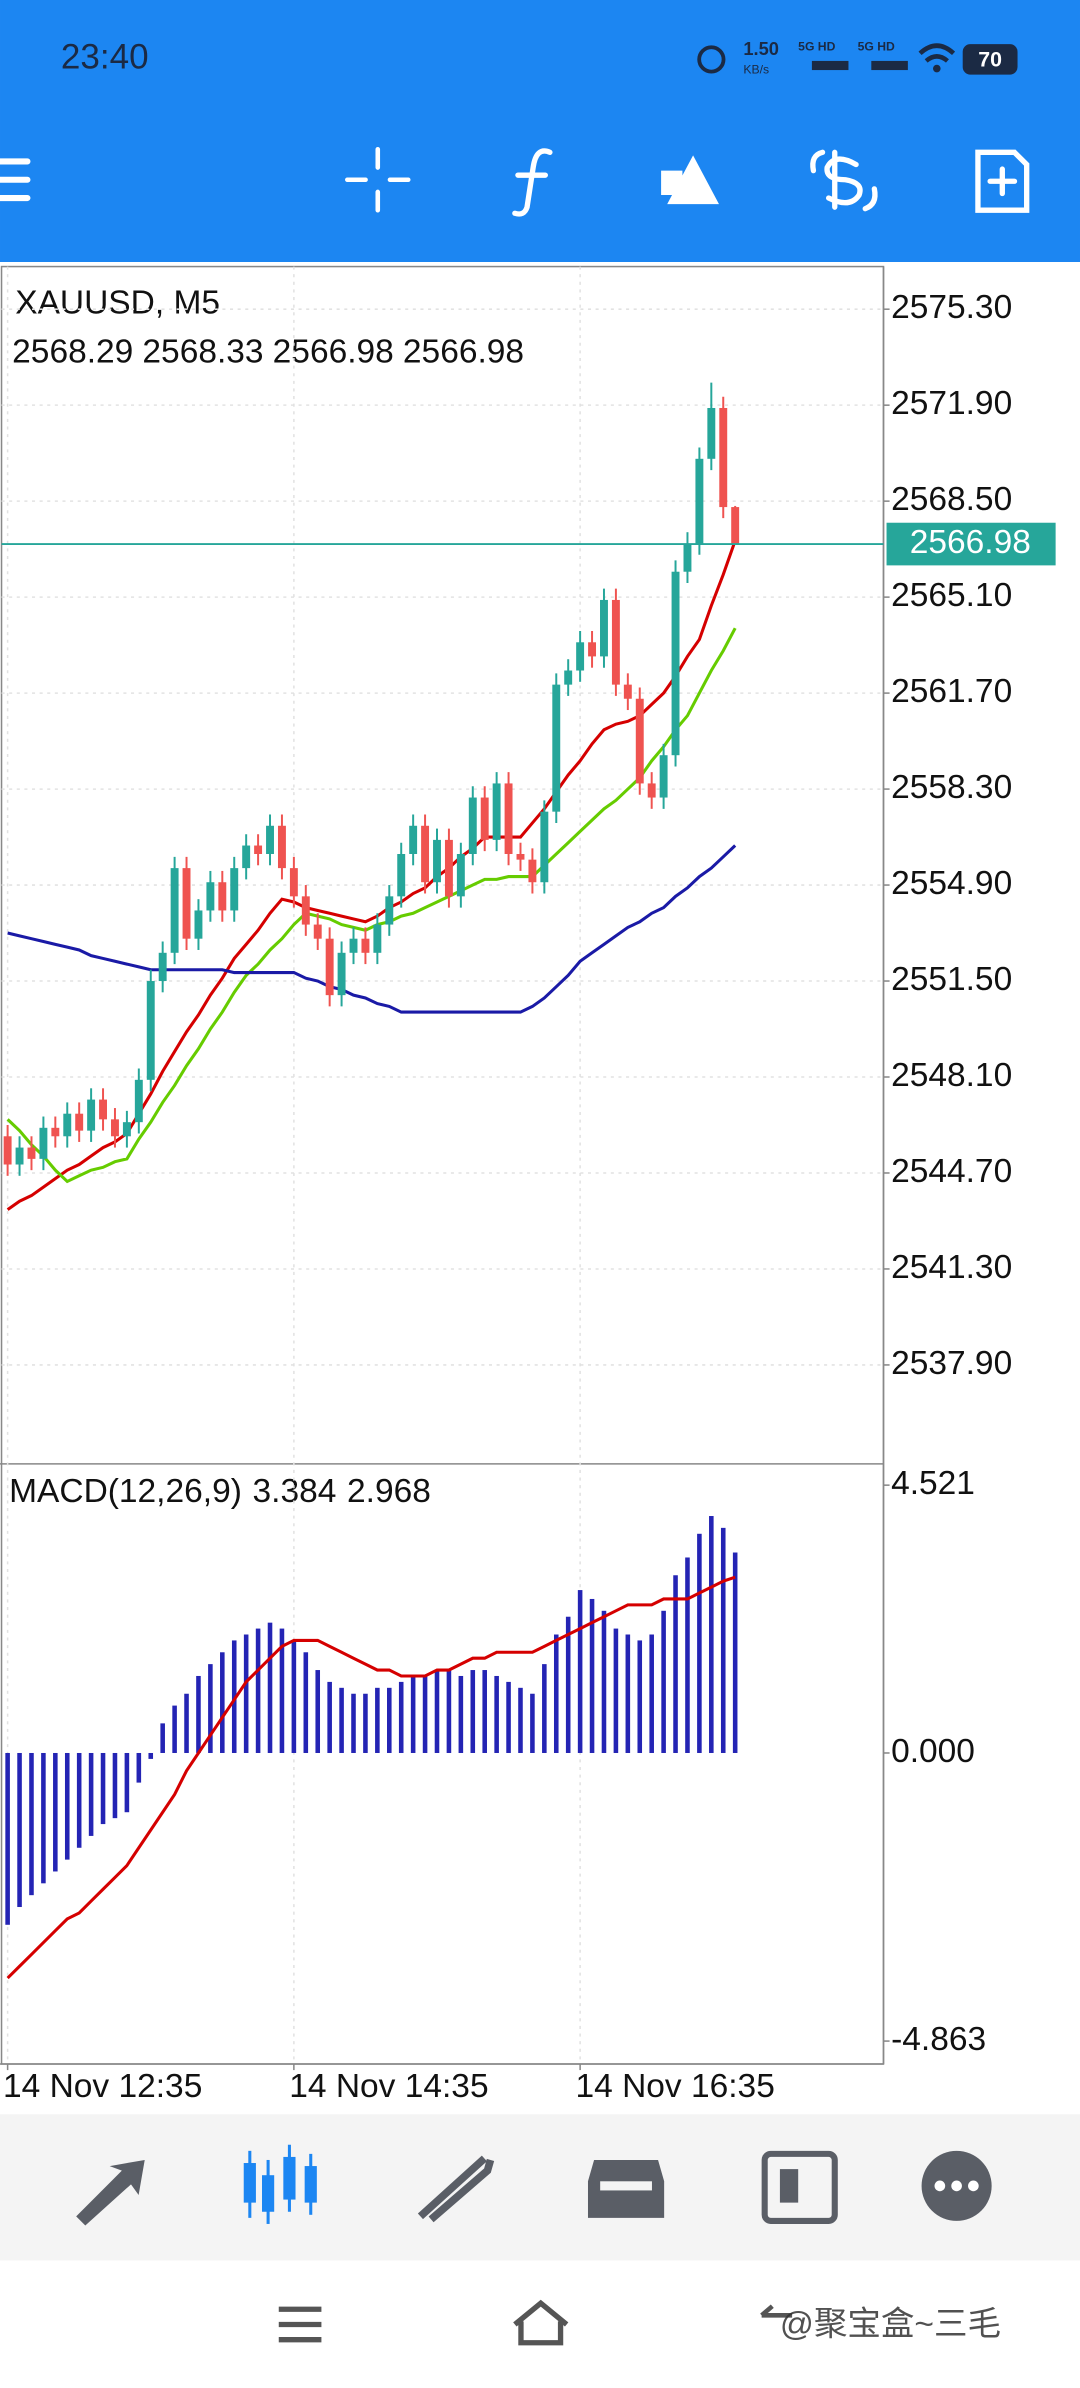 This screenshot has height=2388, width=1080. I want to click on y-tick-label: 2568.50, so click(951, 499).